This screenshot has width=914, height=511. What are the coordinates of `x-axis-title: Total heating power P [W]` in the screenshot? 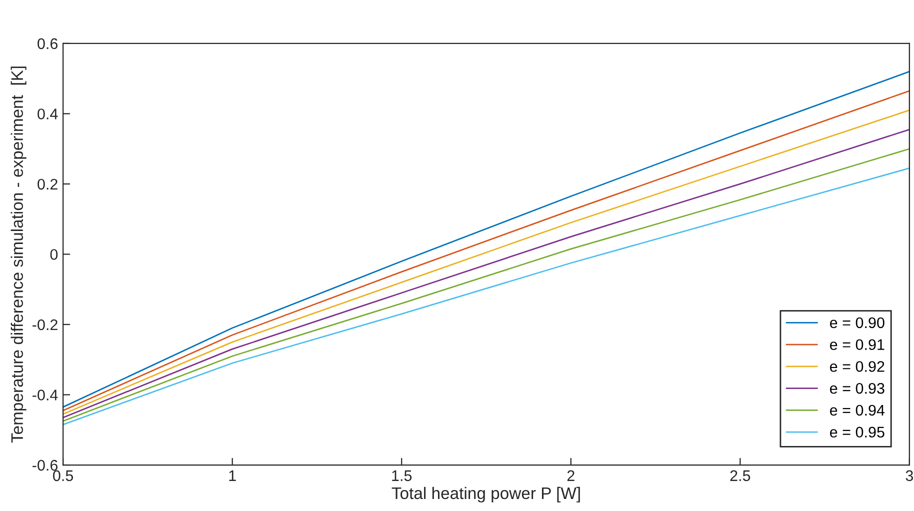 It's located at (486, 494).